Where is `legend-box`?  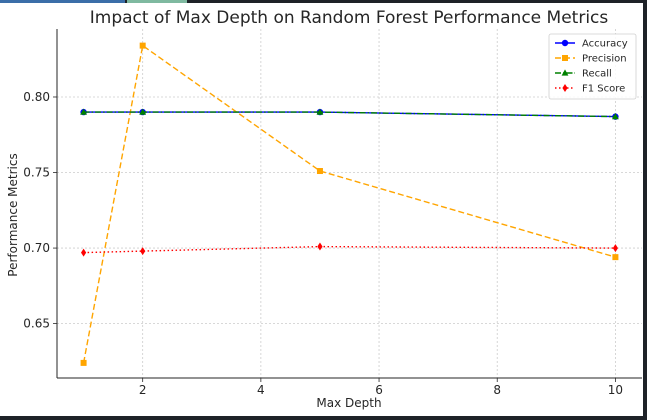 legend-box is located at coordinates (592, 66).